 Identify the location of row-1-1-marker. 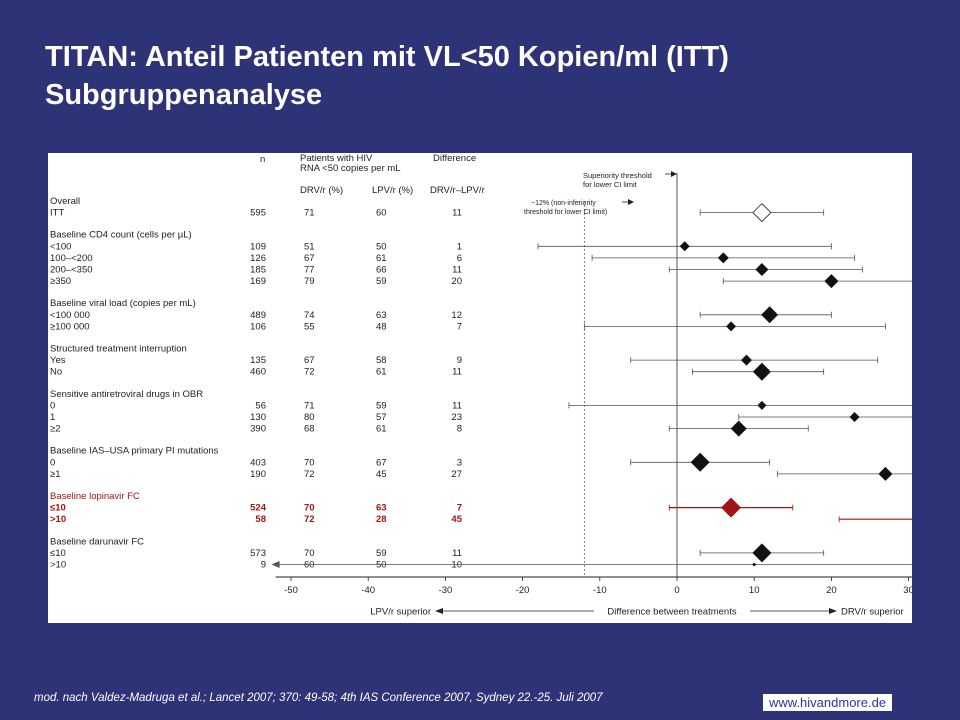
(723, 258).